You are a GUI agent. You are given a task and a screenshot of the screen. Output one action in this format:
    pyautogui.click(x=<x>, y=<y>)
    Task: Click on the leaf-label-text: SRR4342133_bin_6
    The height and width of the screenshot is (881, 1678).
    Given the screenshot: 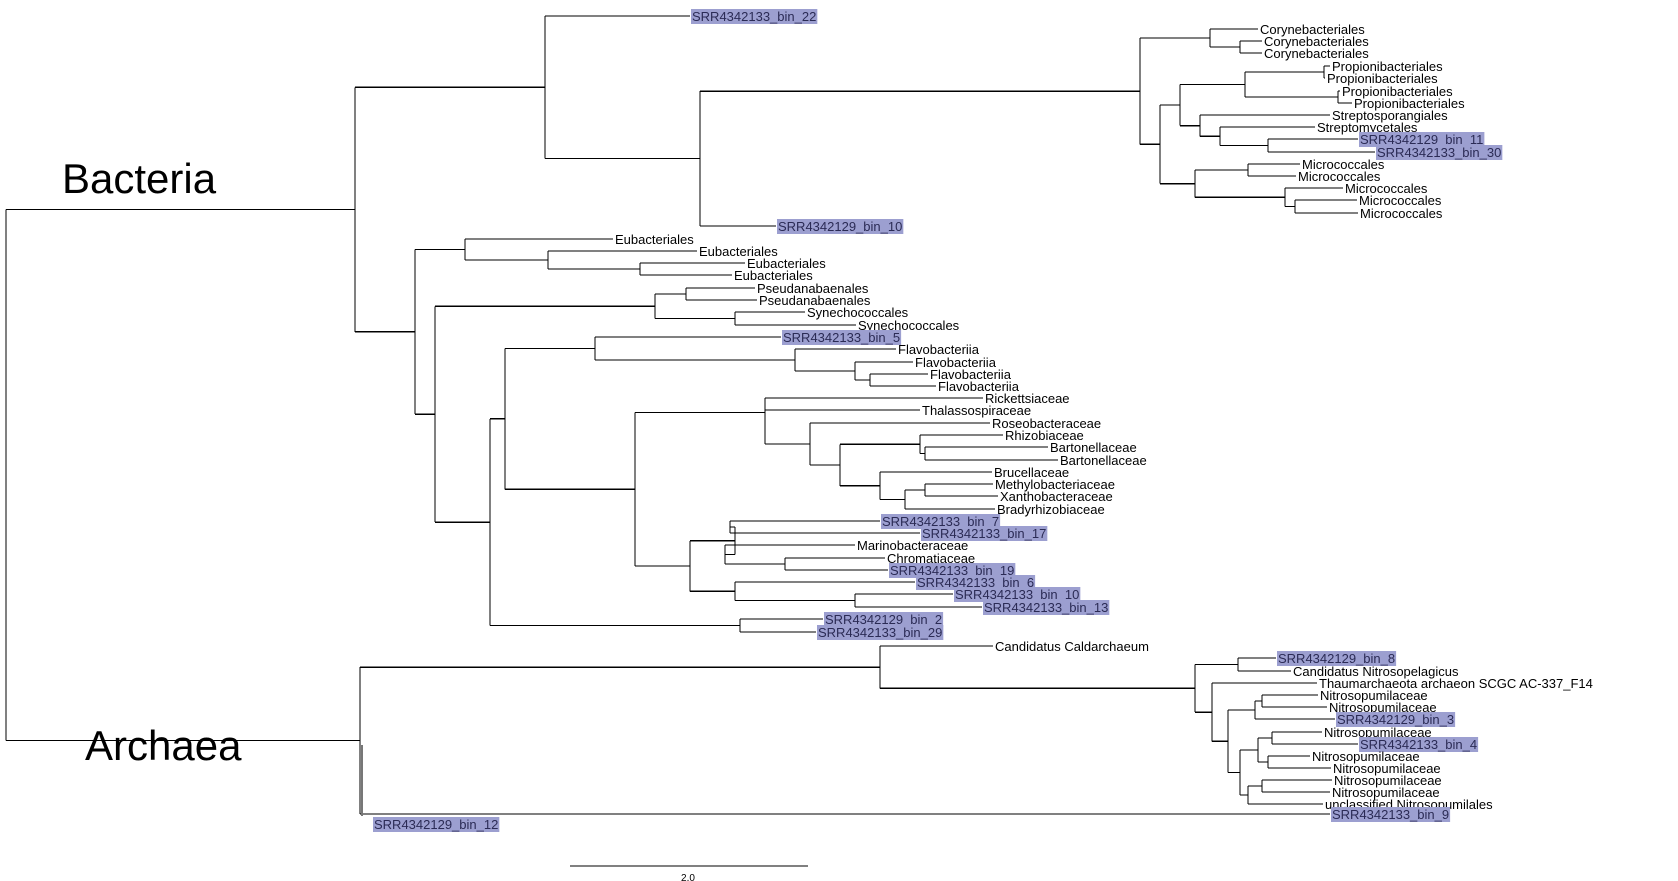 What is the action you would take?
    pyautogui.click(x=975, y=582)
    